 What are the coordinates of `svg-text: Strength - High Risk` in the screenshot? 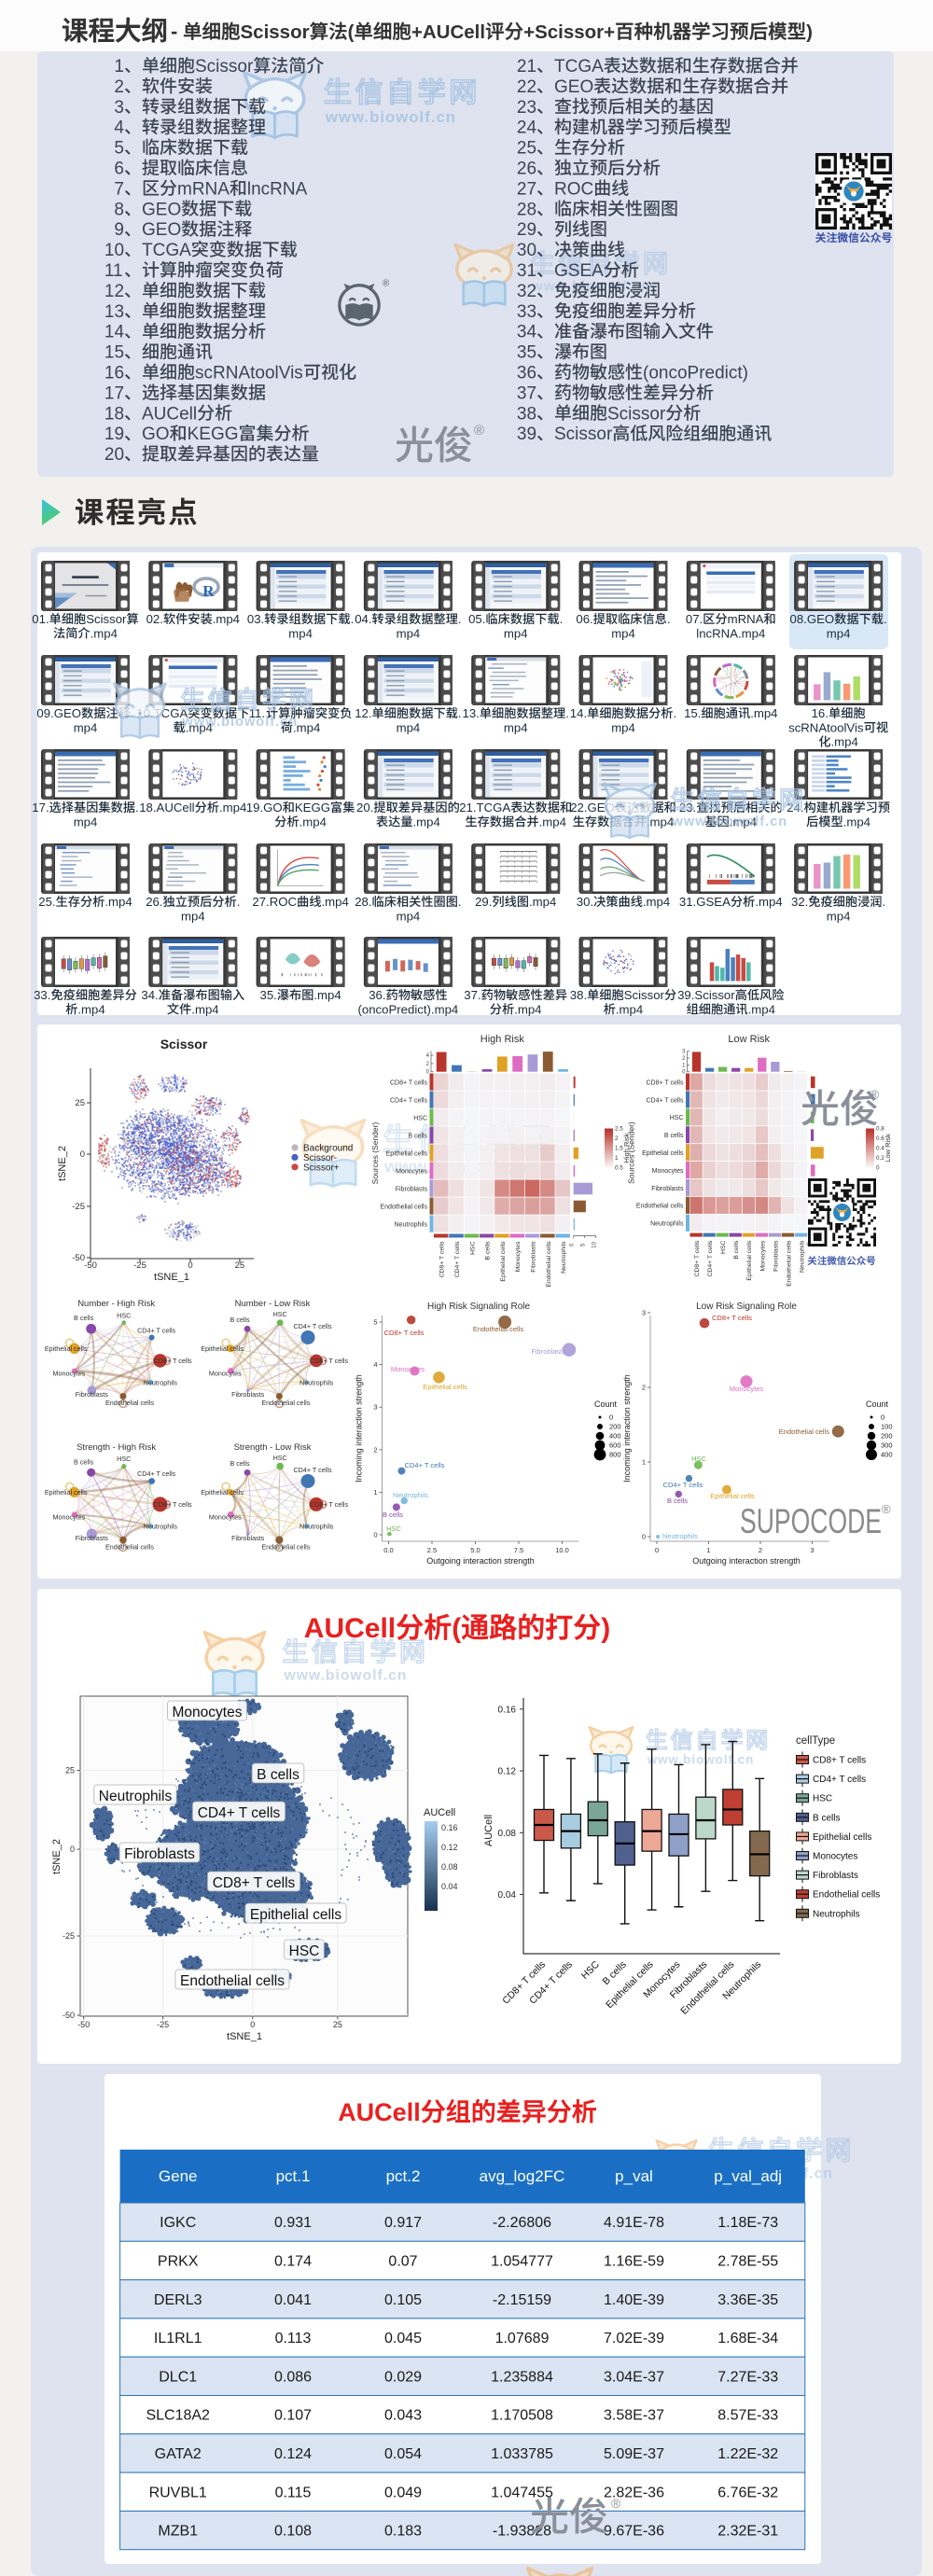 It's located at (117, 1447).